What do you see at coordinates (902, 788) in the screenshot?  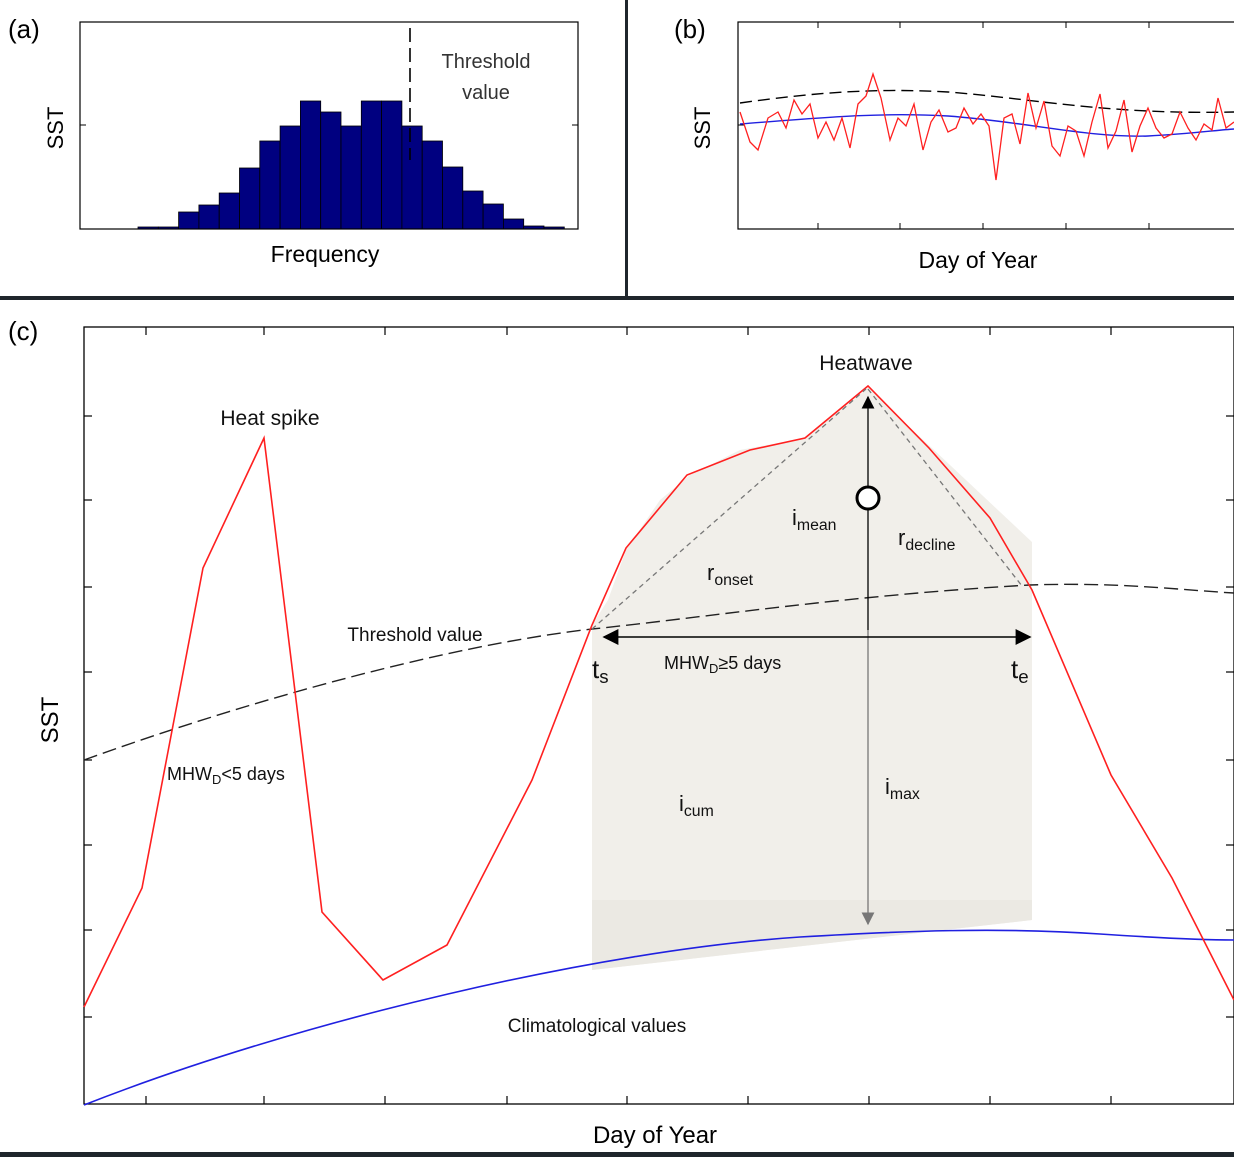 I see `max-intensity-label: imax` at bounding box center [902, 788].